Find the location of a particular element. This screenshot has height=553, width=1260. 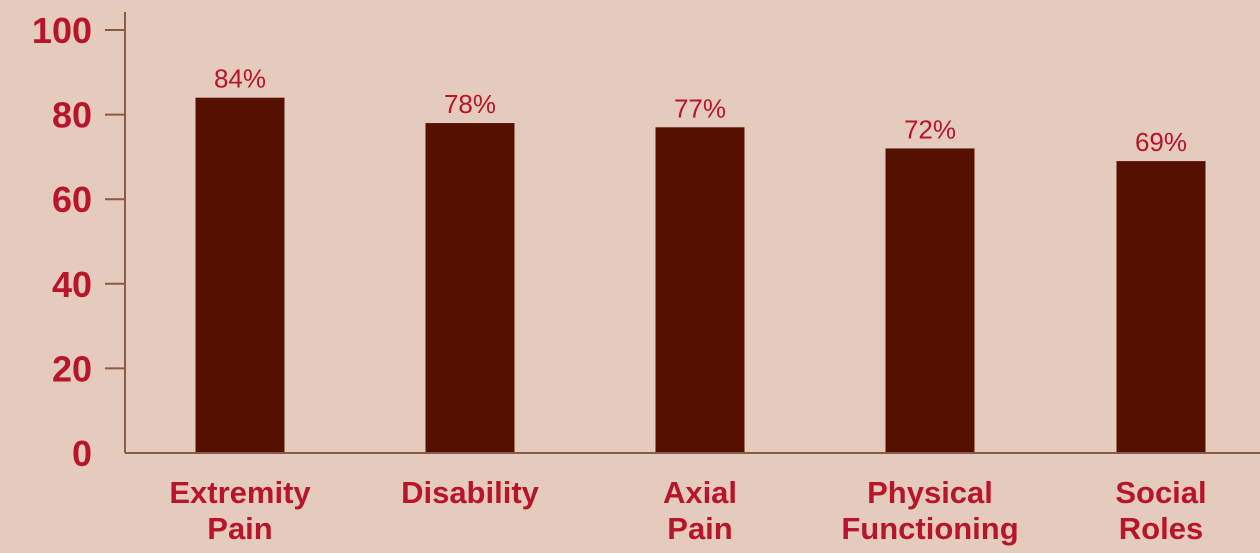

y-tick-label: 20 is located at coordinates (72, 368).